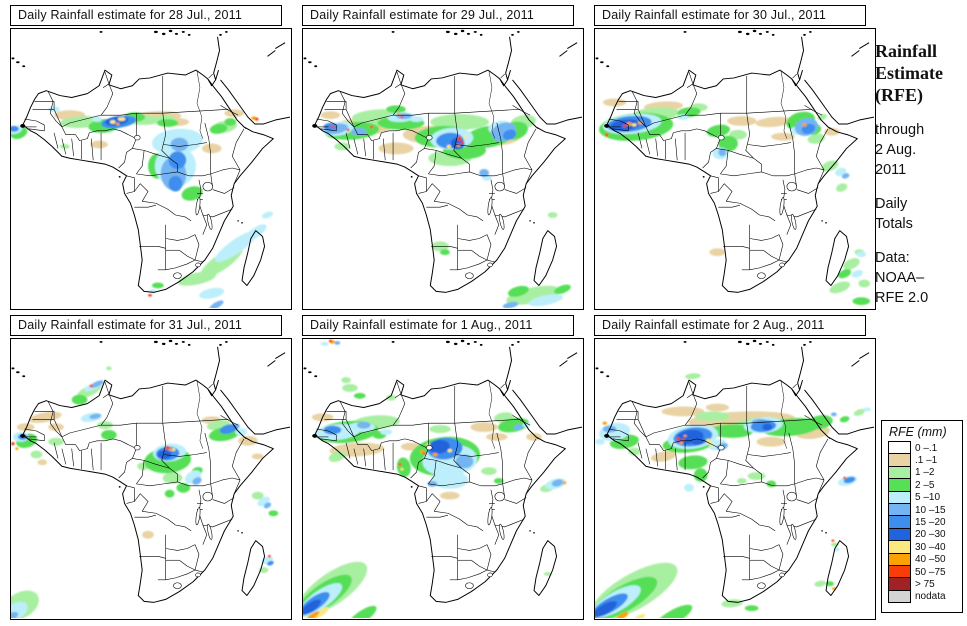 This screenshot has height=626, width=967. Describe the element at coordinates (892, 258) in the screenshot. I see `info-source-line: Data:` at that location.